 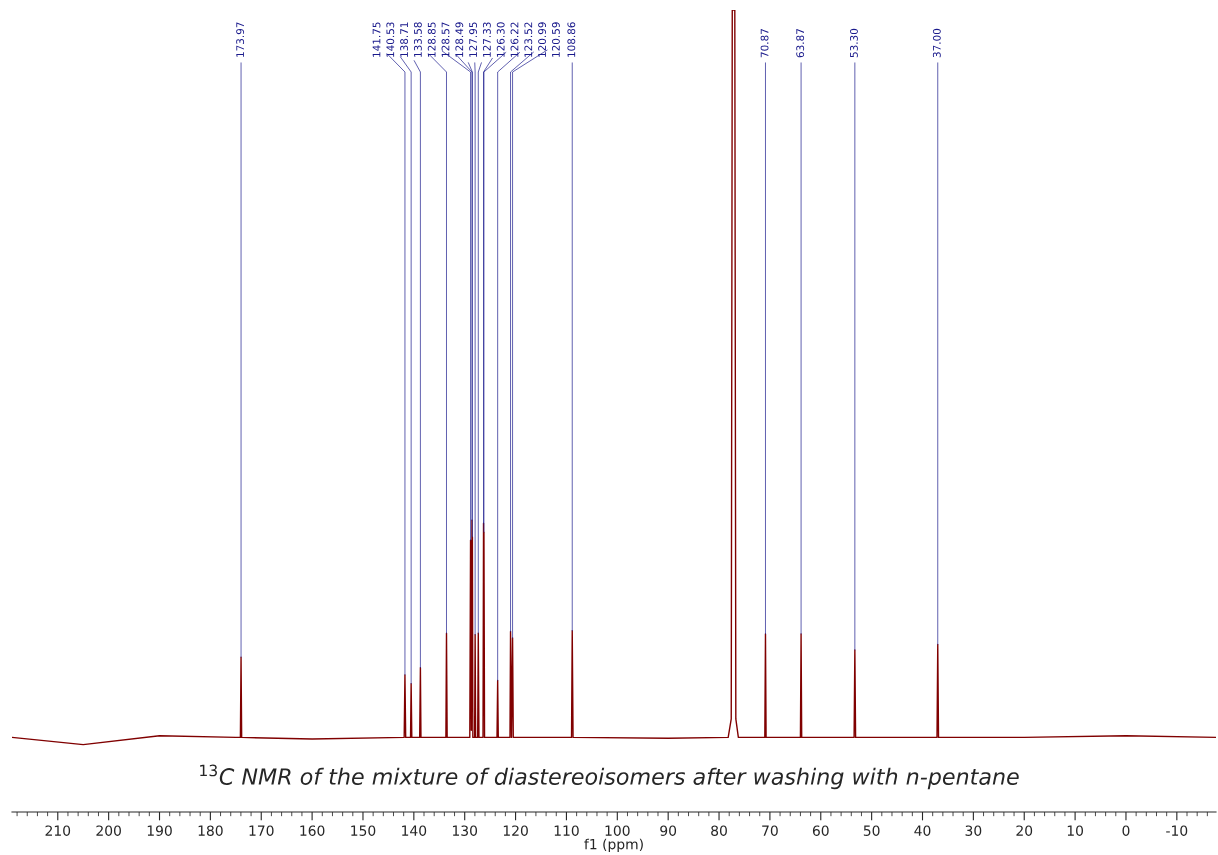 What do you see at coordinates (363, 830) in the screenshot?
I see `x-tick-label: 150` at bounding box center [363, 830].